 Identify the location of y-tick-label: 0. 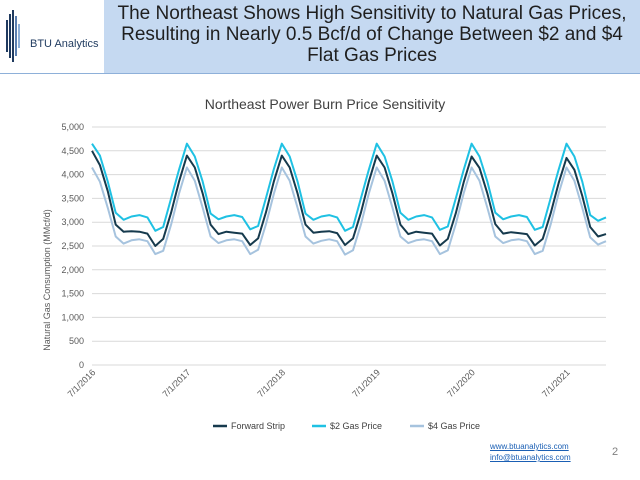
(81, 365).